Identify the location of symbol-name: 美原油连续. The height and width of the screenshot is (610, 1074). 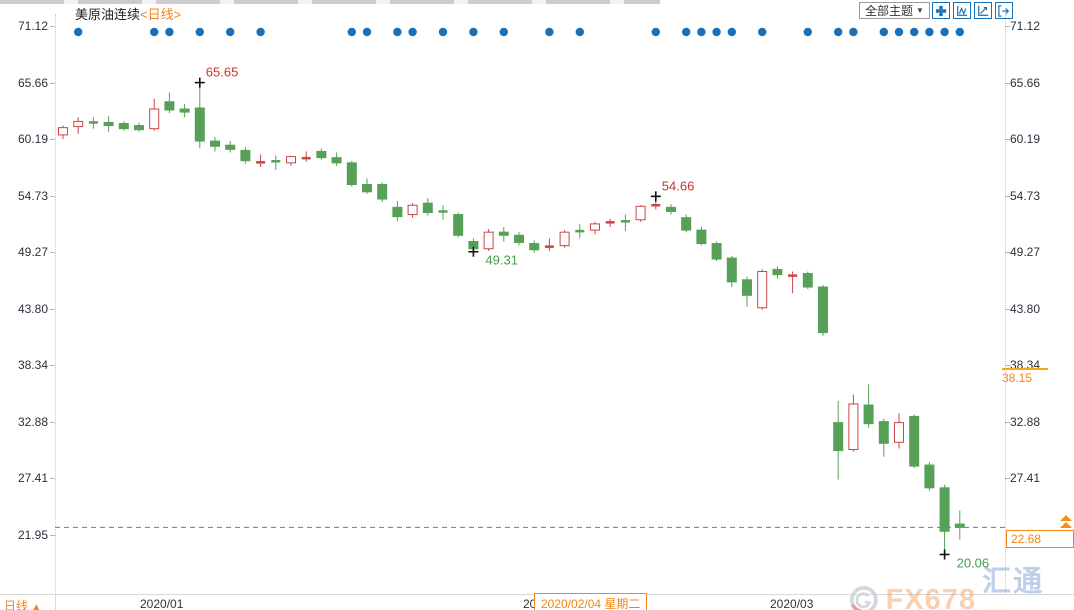
(108, 14).